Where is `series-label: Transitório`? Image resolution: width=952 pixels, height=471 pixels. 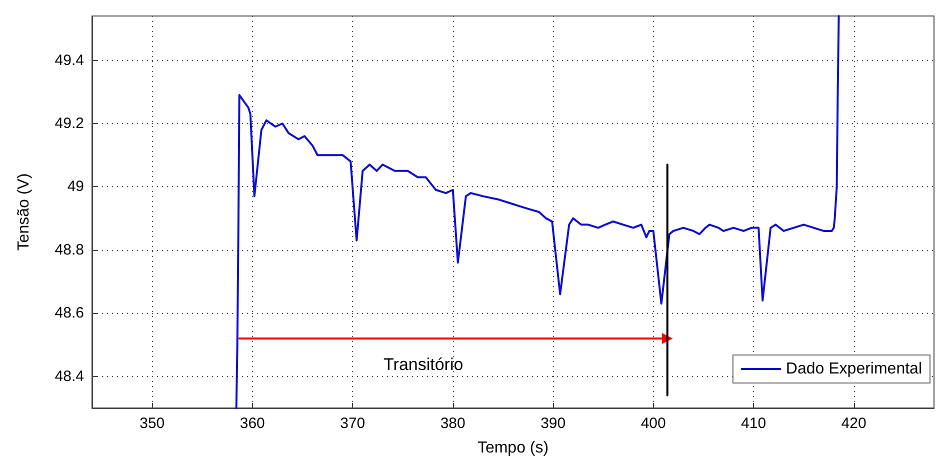
series-label: Transitório is located at coordinates (424, 364).